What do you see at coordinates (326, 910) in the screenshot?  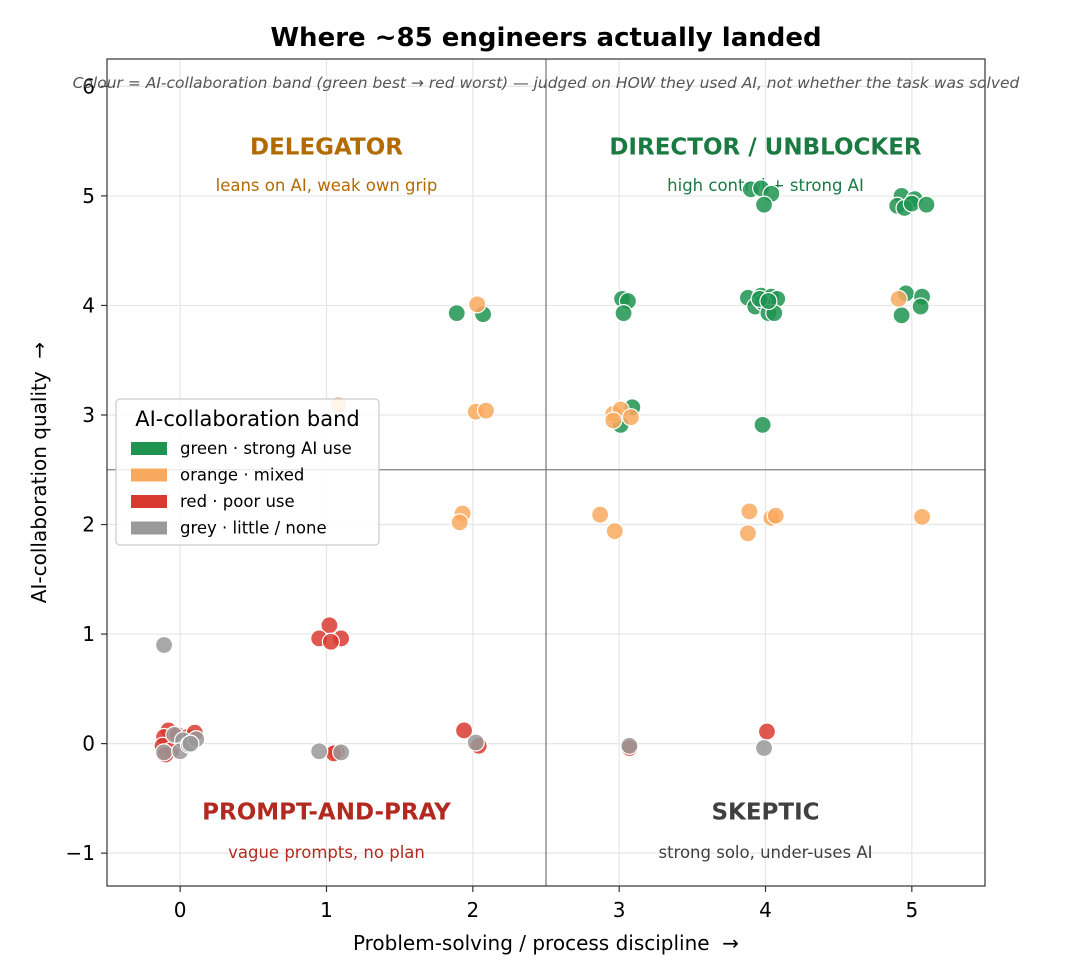 I see `x-tick-label: 1` at bounding box center [326, 910].